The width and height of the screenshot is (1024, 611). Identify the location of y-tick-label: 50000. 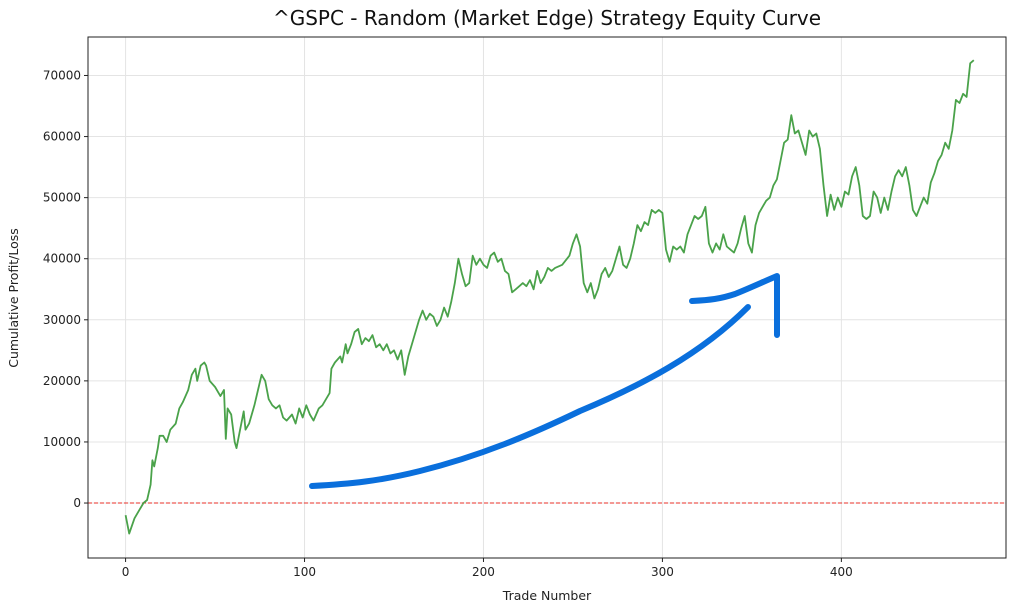
(62, 198).